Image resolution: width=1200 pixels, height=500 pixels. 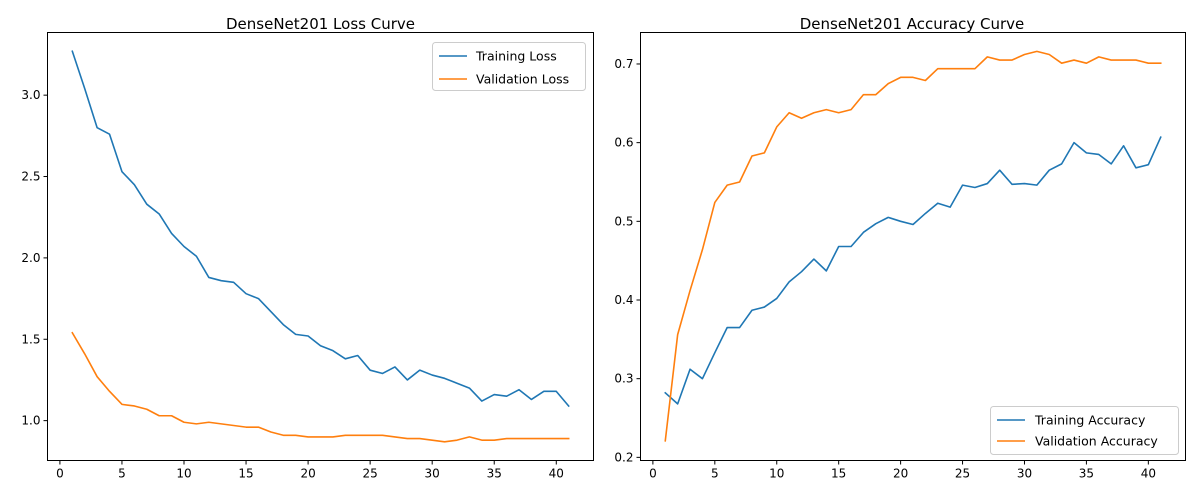 What do you see at coordinates (623, 379) in the screenshot?
I see `accuracy-y-tick-label: 0.3` at bounding box center [623, 379].